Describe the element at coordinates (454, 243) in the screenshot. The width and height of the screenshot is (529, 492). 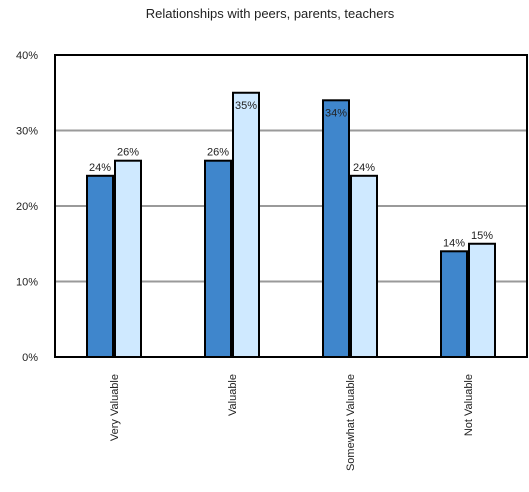
I see `data-label: 14%` at that location.